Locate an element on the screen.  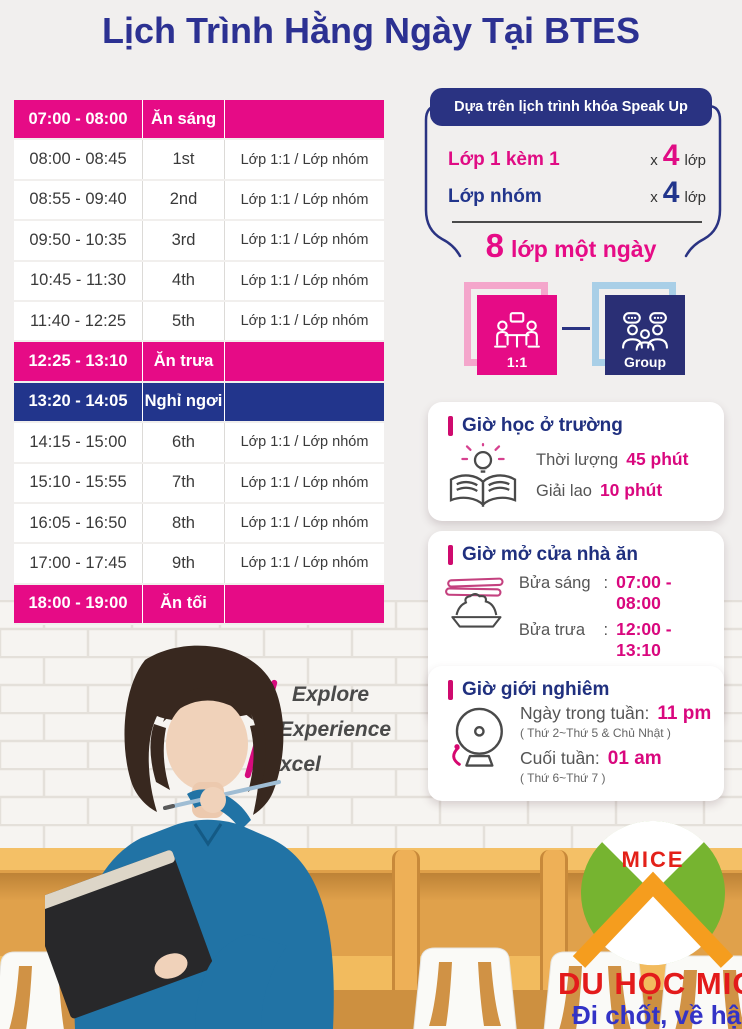
motto-line: Experience is located at coordinates (335, 729).